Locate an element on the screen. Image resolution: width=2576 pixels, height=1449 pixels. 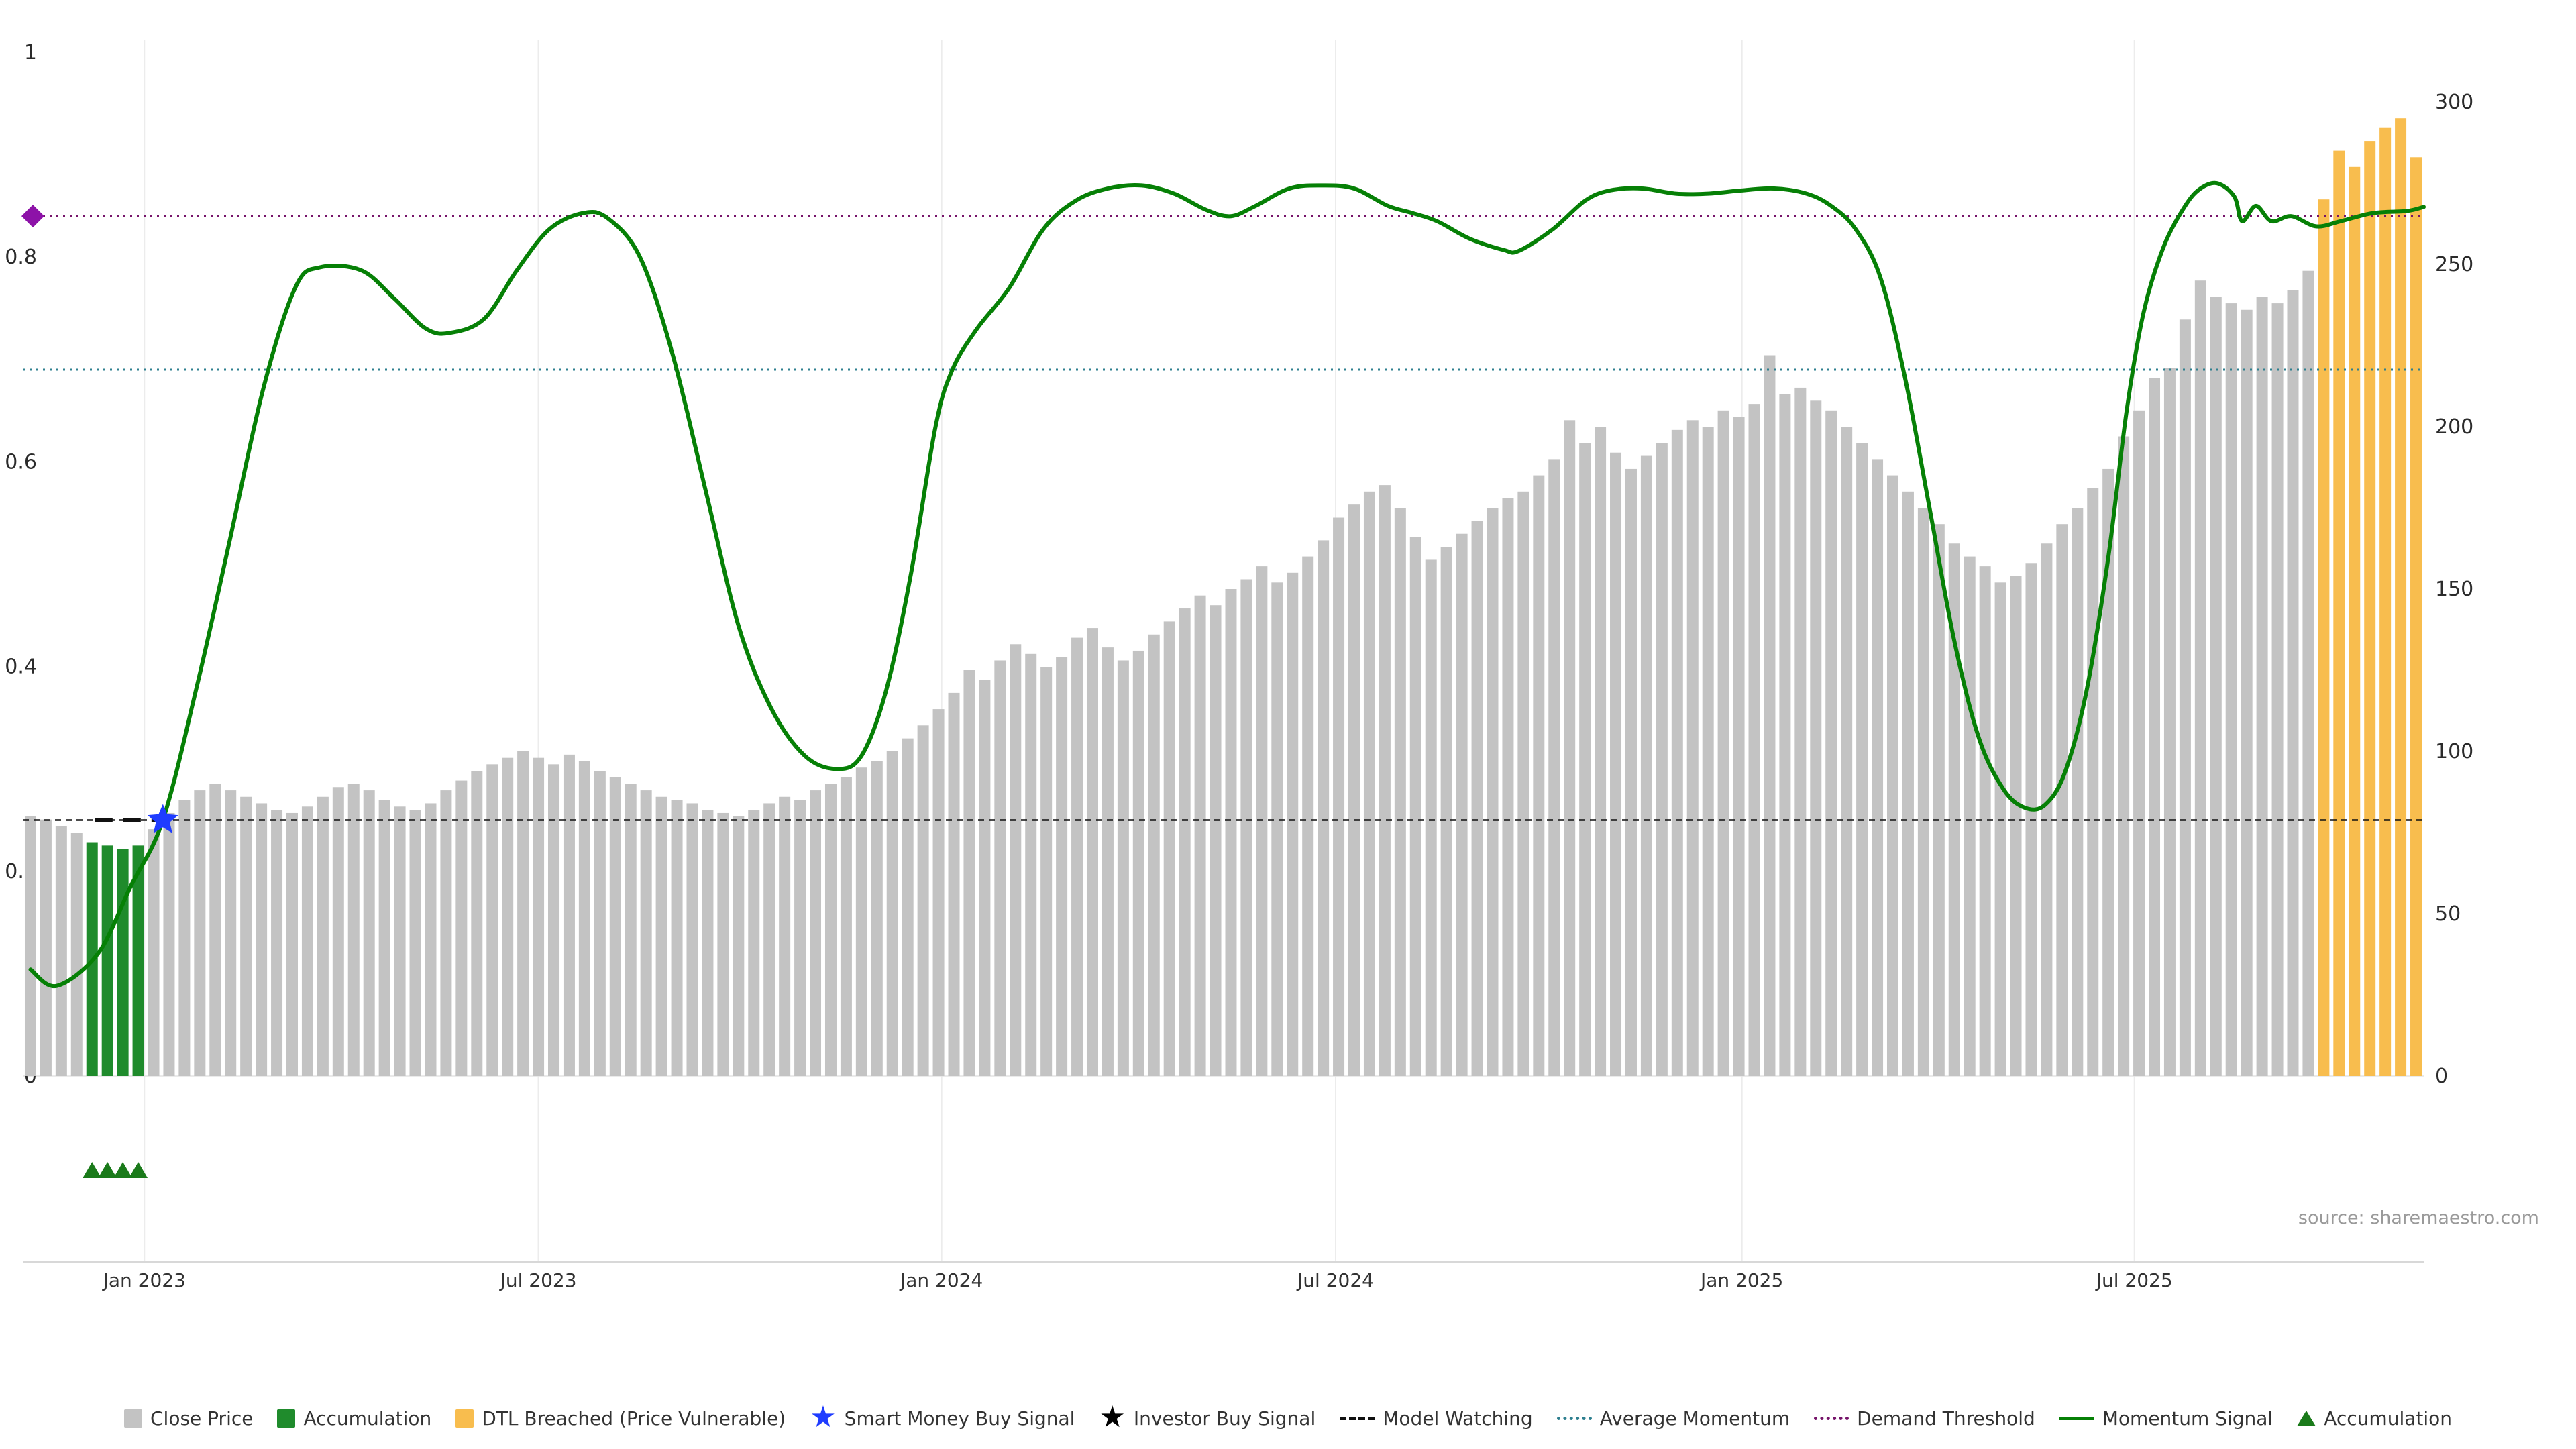
legend-label-momentum-signal: Momentum Signal is located at coordinates (2187, 1418).